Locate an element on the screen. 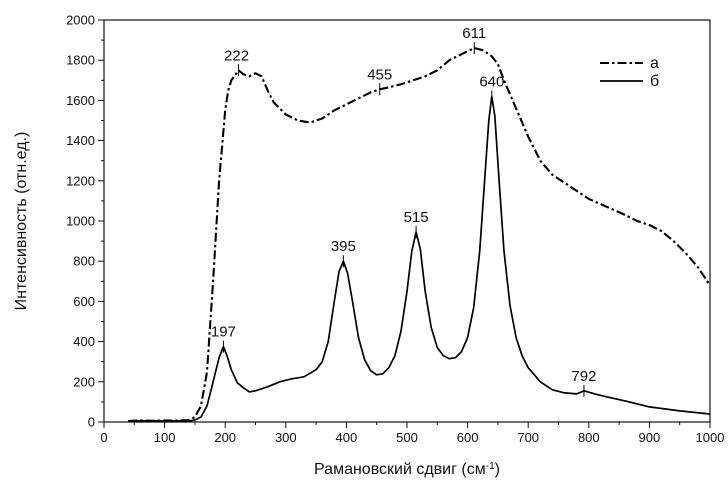 The width and height of the screenshot is (728, 481). x-tick-label: 200 is located at coordinates (225, 437).